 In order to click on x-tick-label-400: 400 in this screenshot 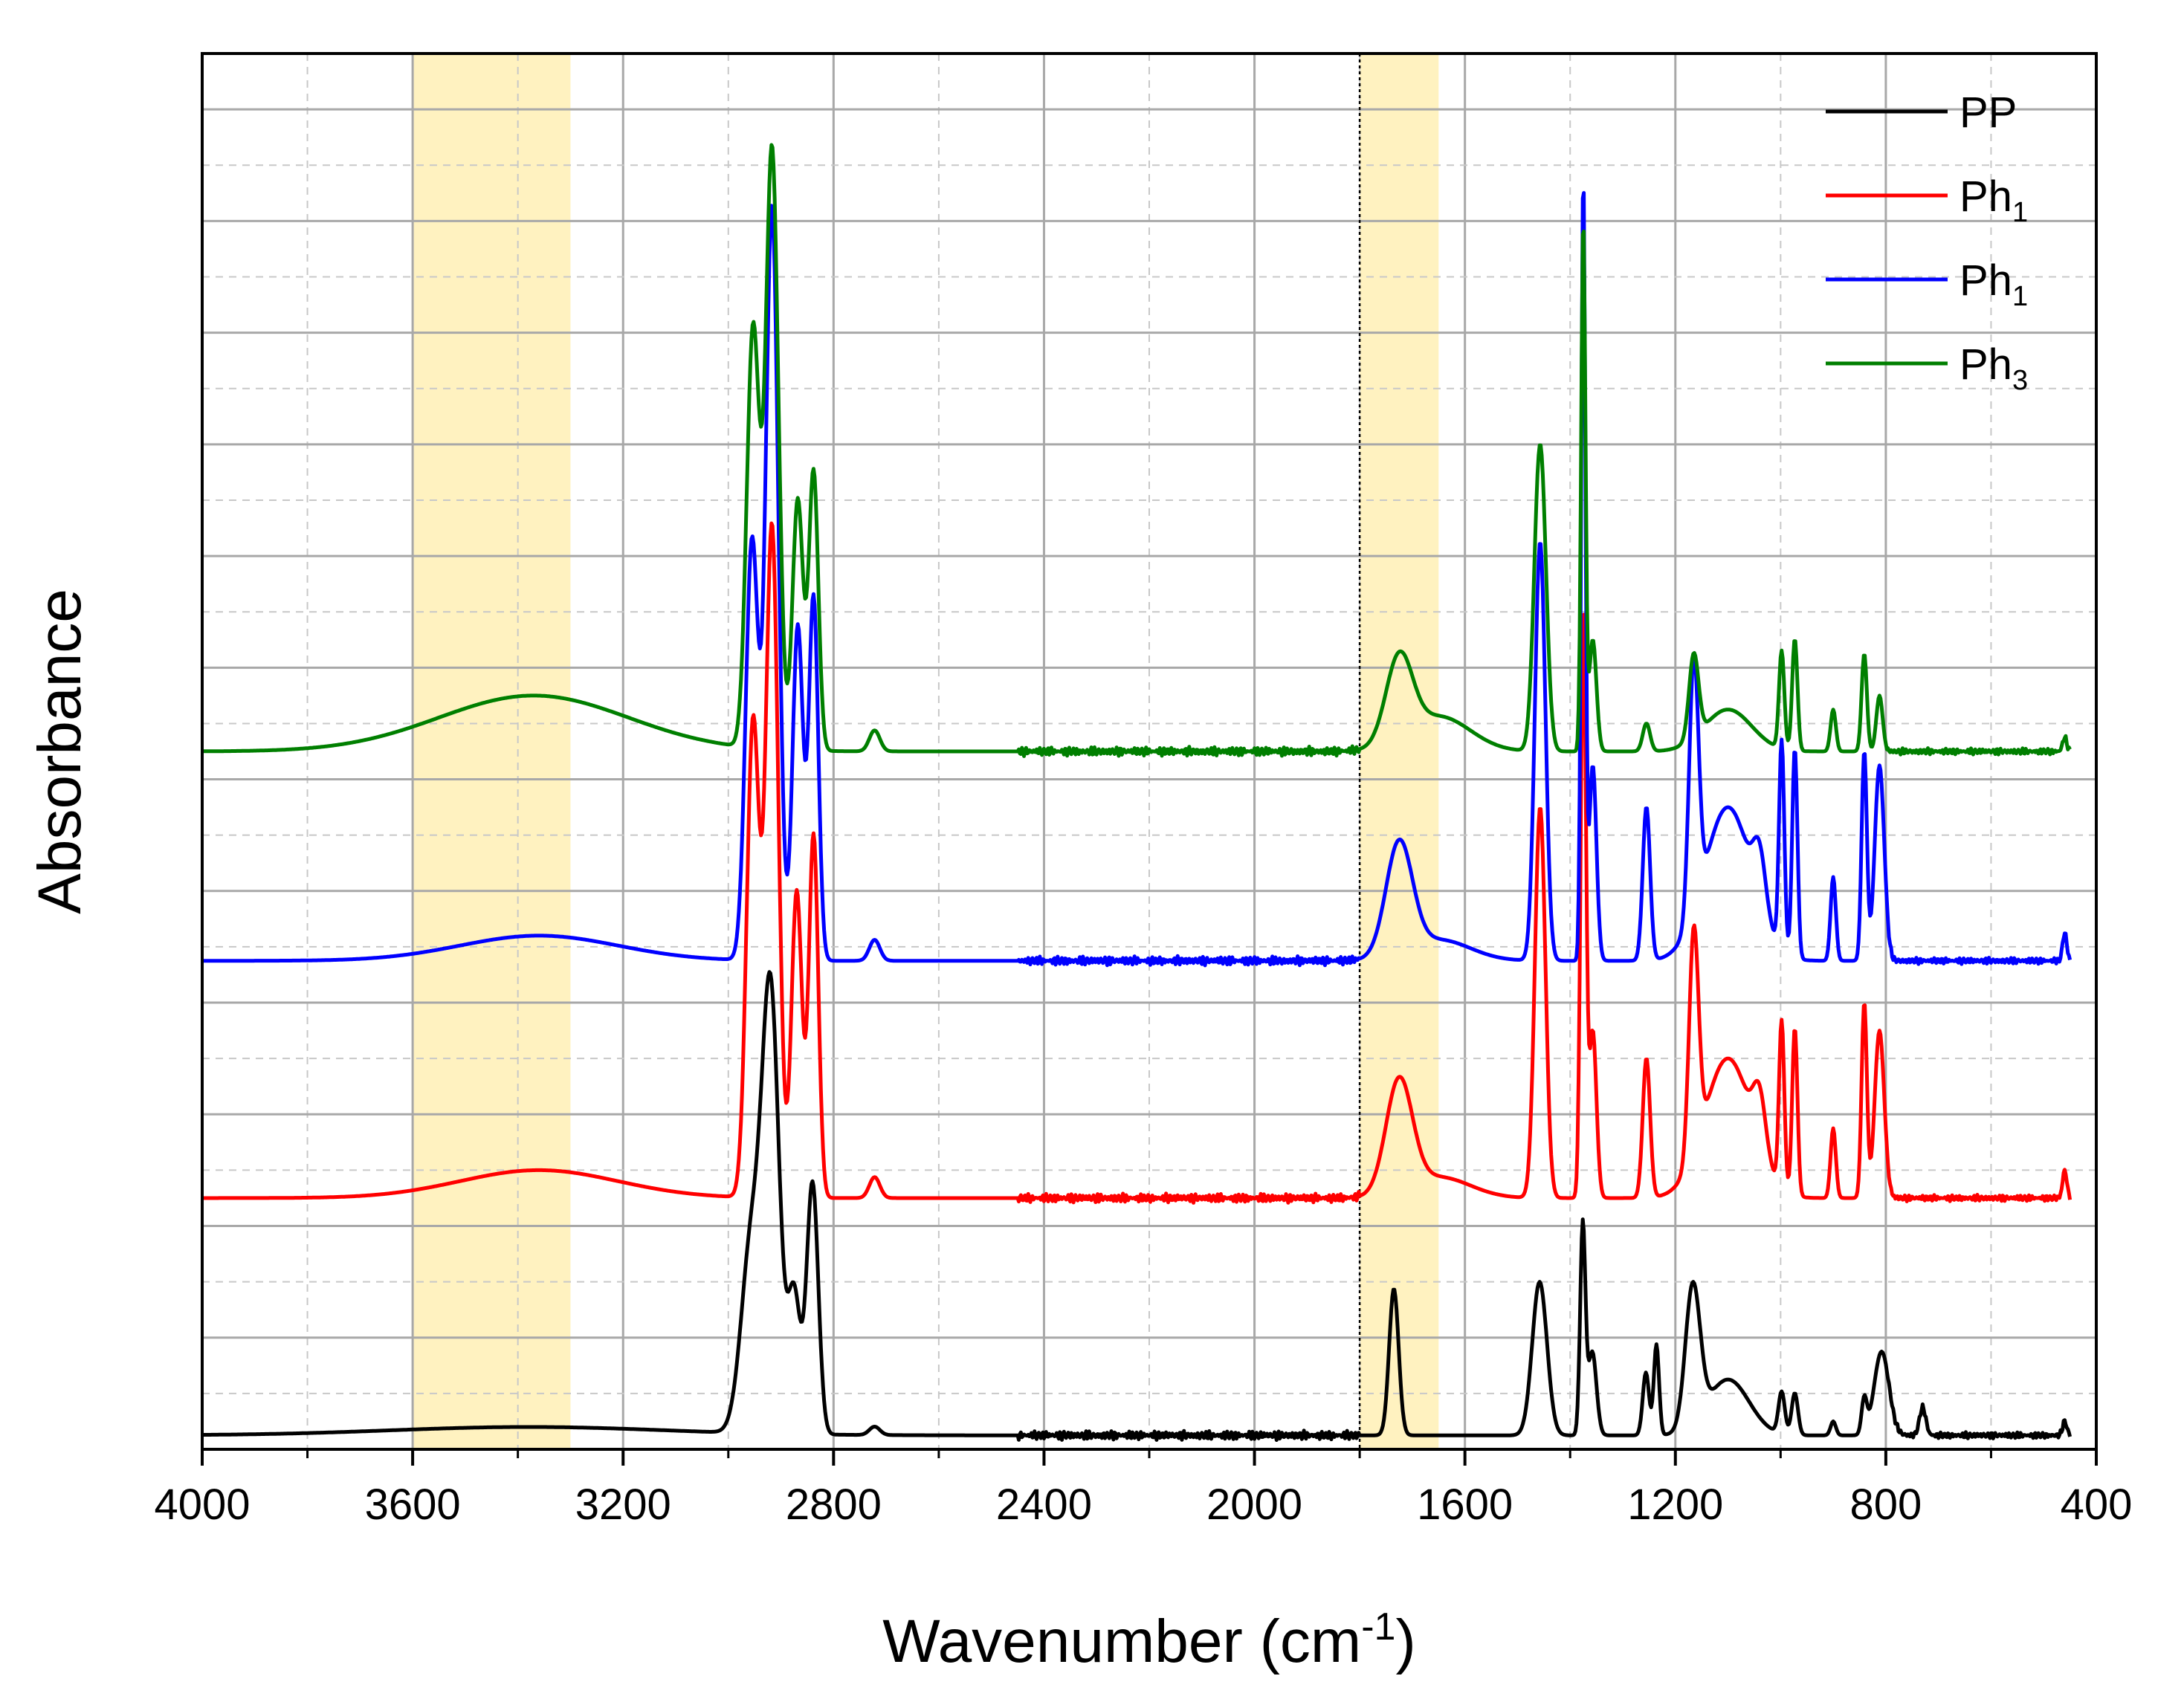, I will do `click(2097, 1505)`.